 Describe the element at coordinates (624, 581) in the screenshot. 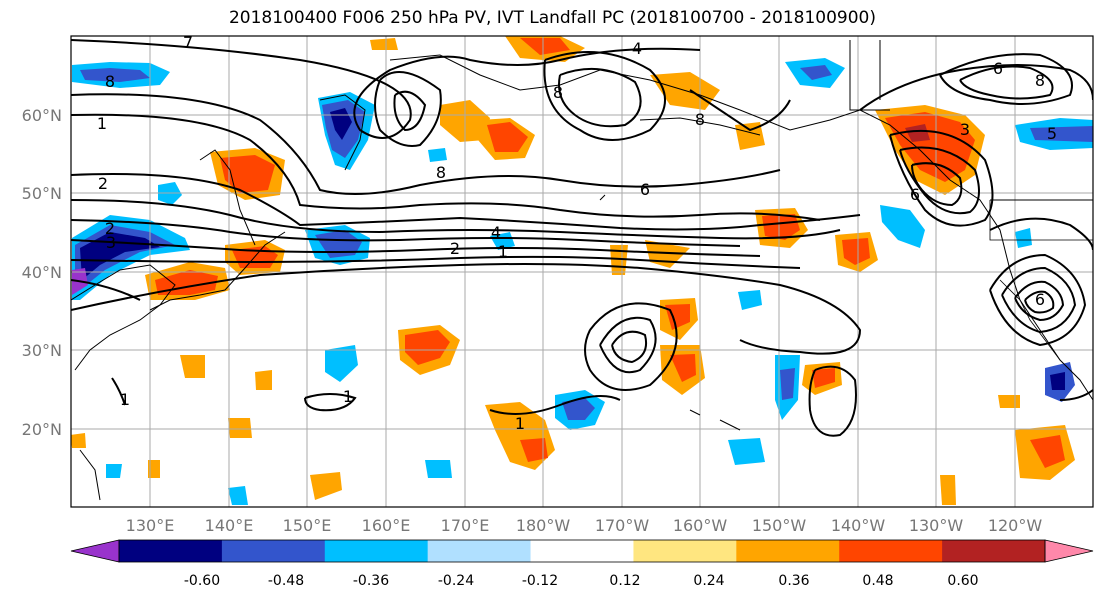

I see `colorbar-tick-label: 0.12` at that location.